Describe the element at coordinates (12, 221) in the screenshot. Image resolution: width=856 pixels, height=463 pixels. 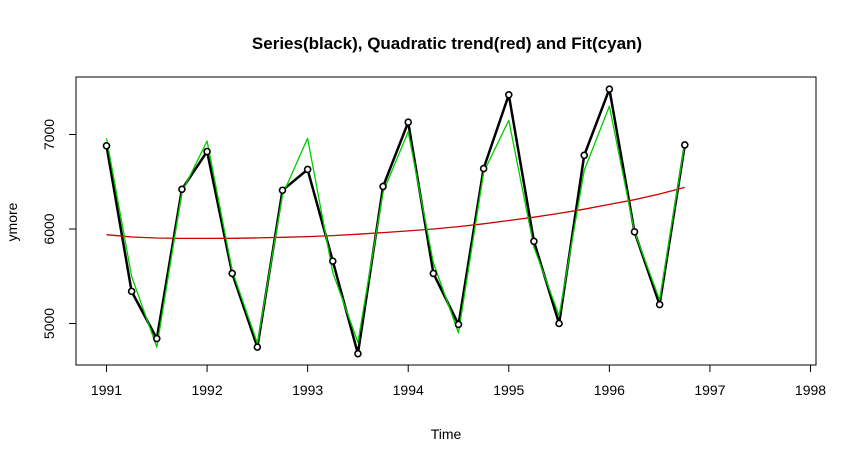
I see `y-axis-label: ymore` at that location.